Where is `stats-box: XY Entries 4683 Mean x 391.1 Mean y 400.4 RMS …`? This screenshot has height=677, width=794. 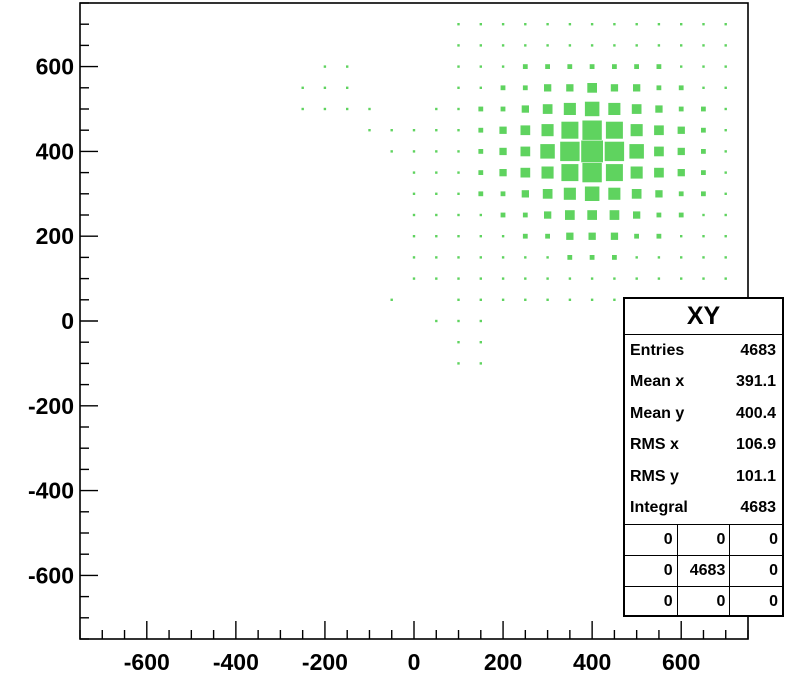 stats-box: XY Entries 4683 Mean x 391.1 Mean y 400.4 RMS … is located at coordinates (703, 457).